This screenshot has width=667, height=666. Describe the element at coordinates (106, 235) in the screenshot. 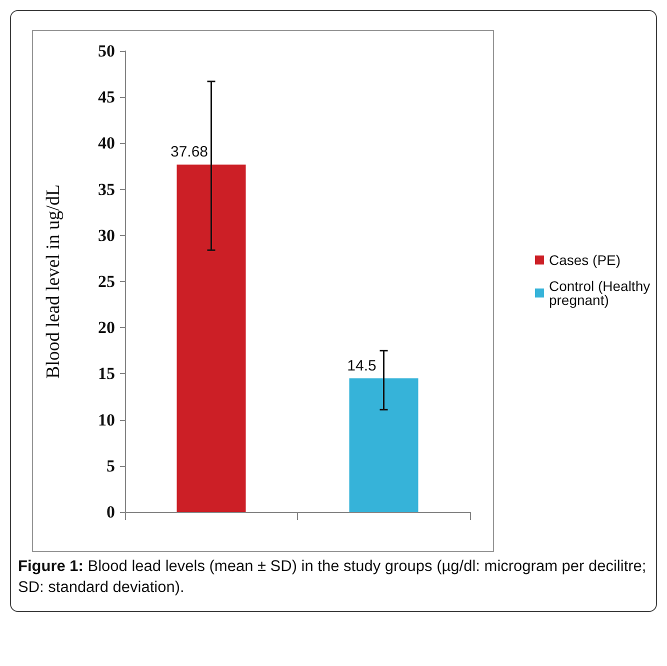

I see `y-tick-label: 30` at that location.